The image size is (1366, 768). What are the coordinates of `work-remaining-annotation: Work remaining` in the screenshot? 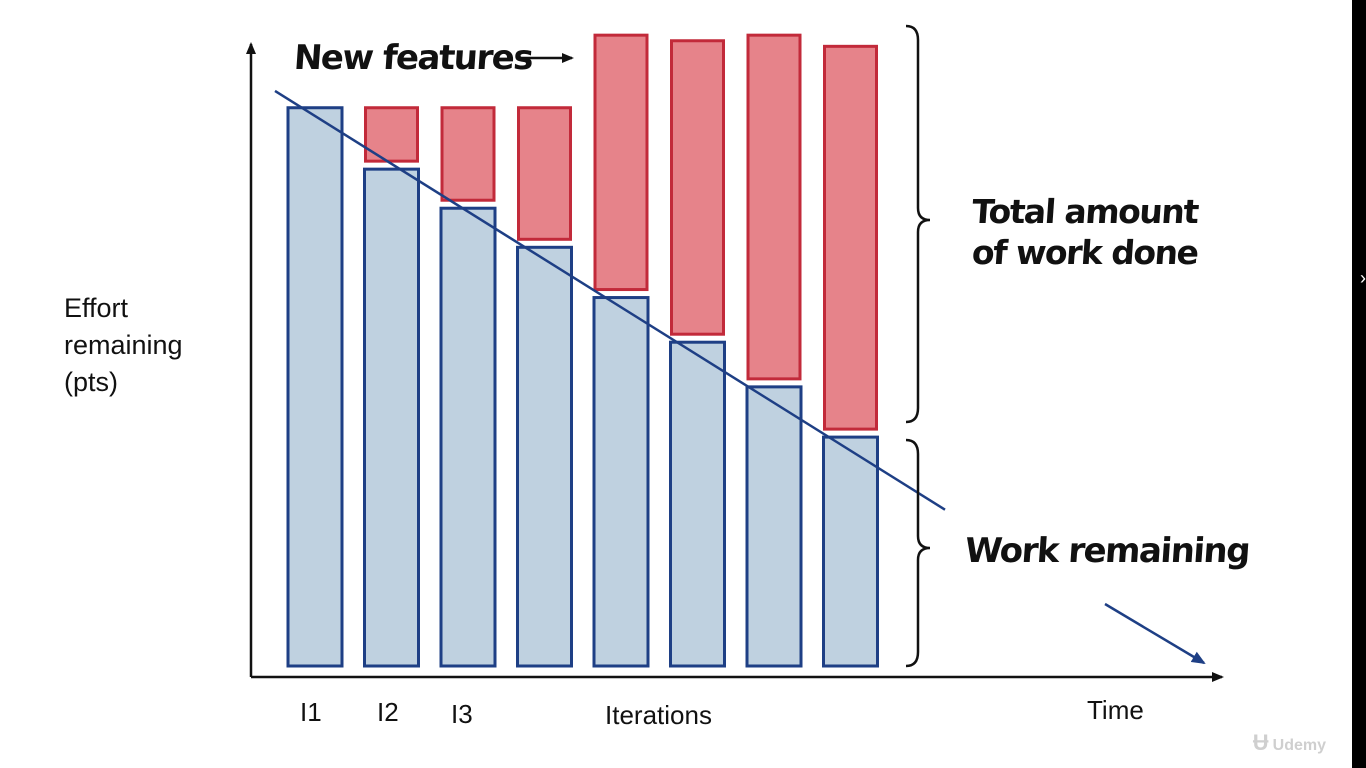 It's located at (1107, 551).